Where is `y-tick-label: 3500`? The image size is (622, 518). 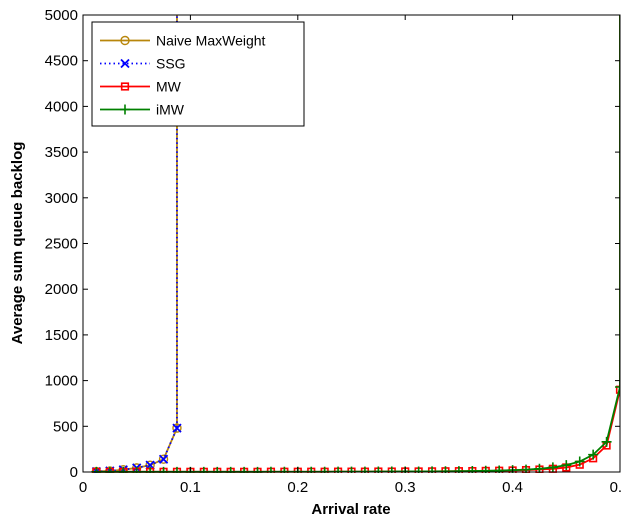 y-tick-label: 3500 is located at coordinates (61, 152).